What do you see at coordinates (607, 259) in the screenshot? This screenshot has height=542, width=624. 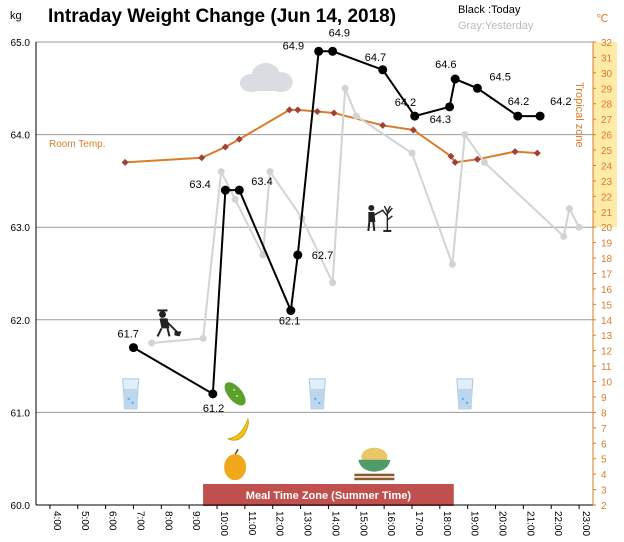 I see `y2-tick-label: 18` at bounding box center [607, 259].